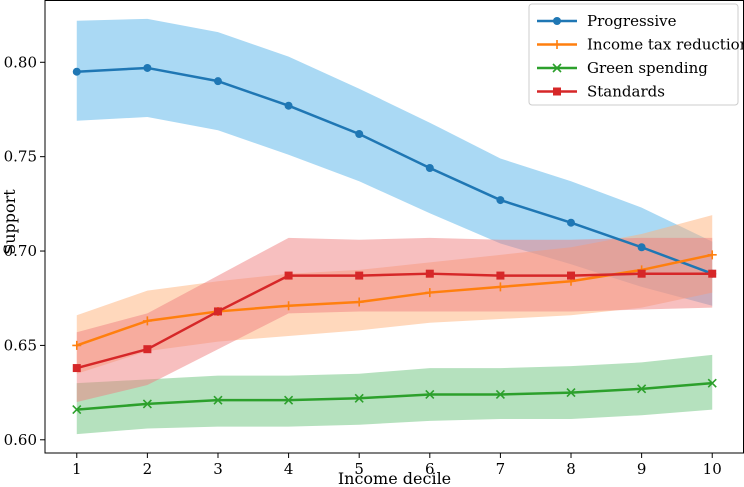 This screenshot has height=487, width=744. Describe the element at coordinates (430, 469) in the screenshot. I see `x-tick-label-5: 6` at that location.